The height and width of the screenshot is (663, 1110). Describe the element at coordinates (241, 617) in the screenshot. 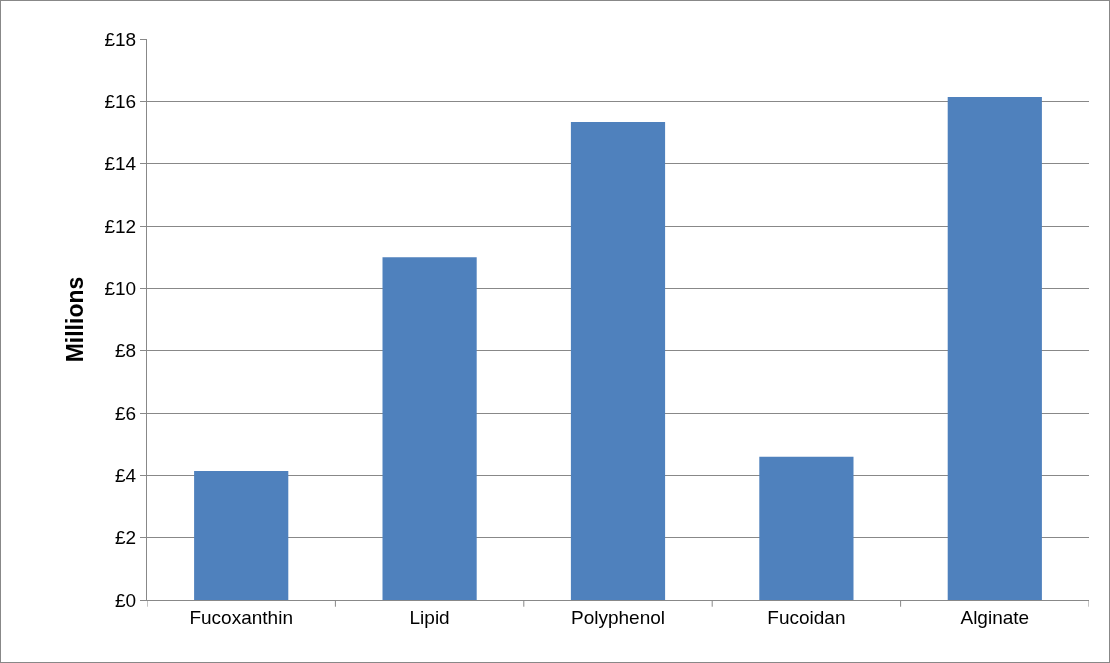

I see `x-tick-label: Fucoxanthin` at that location.